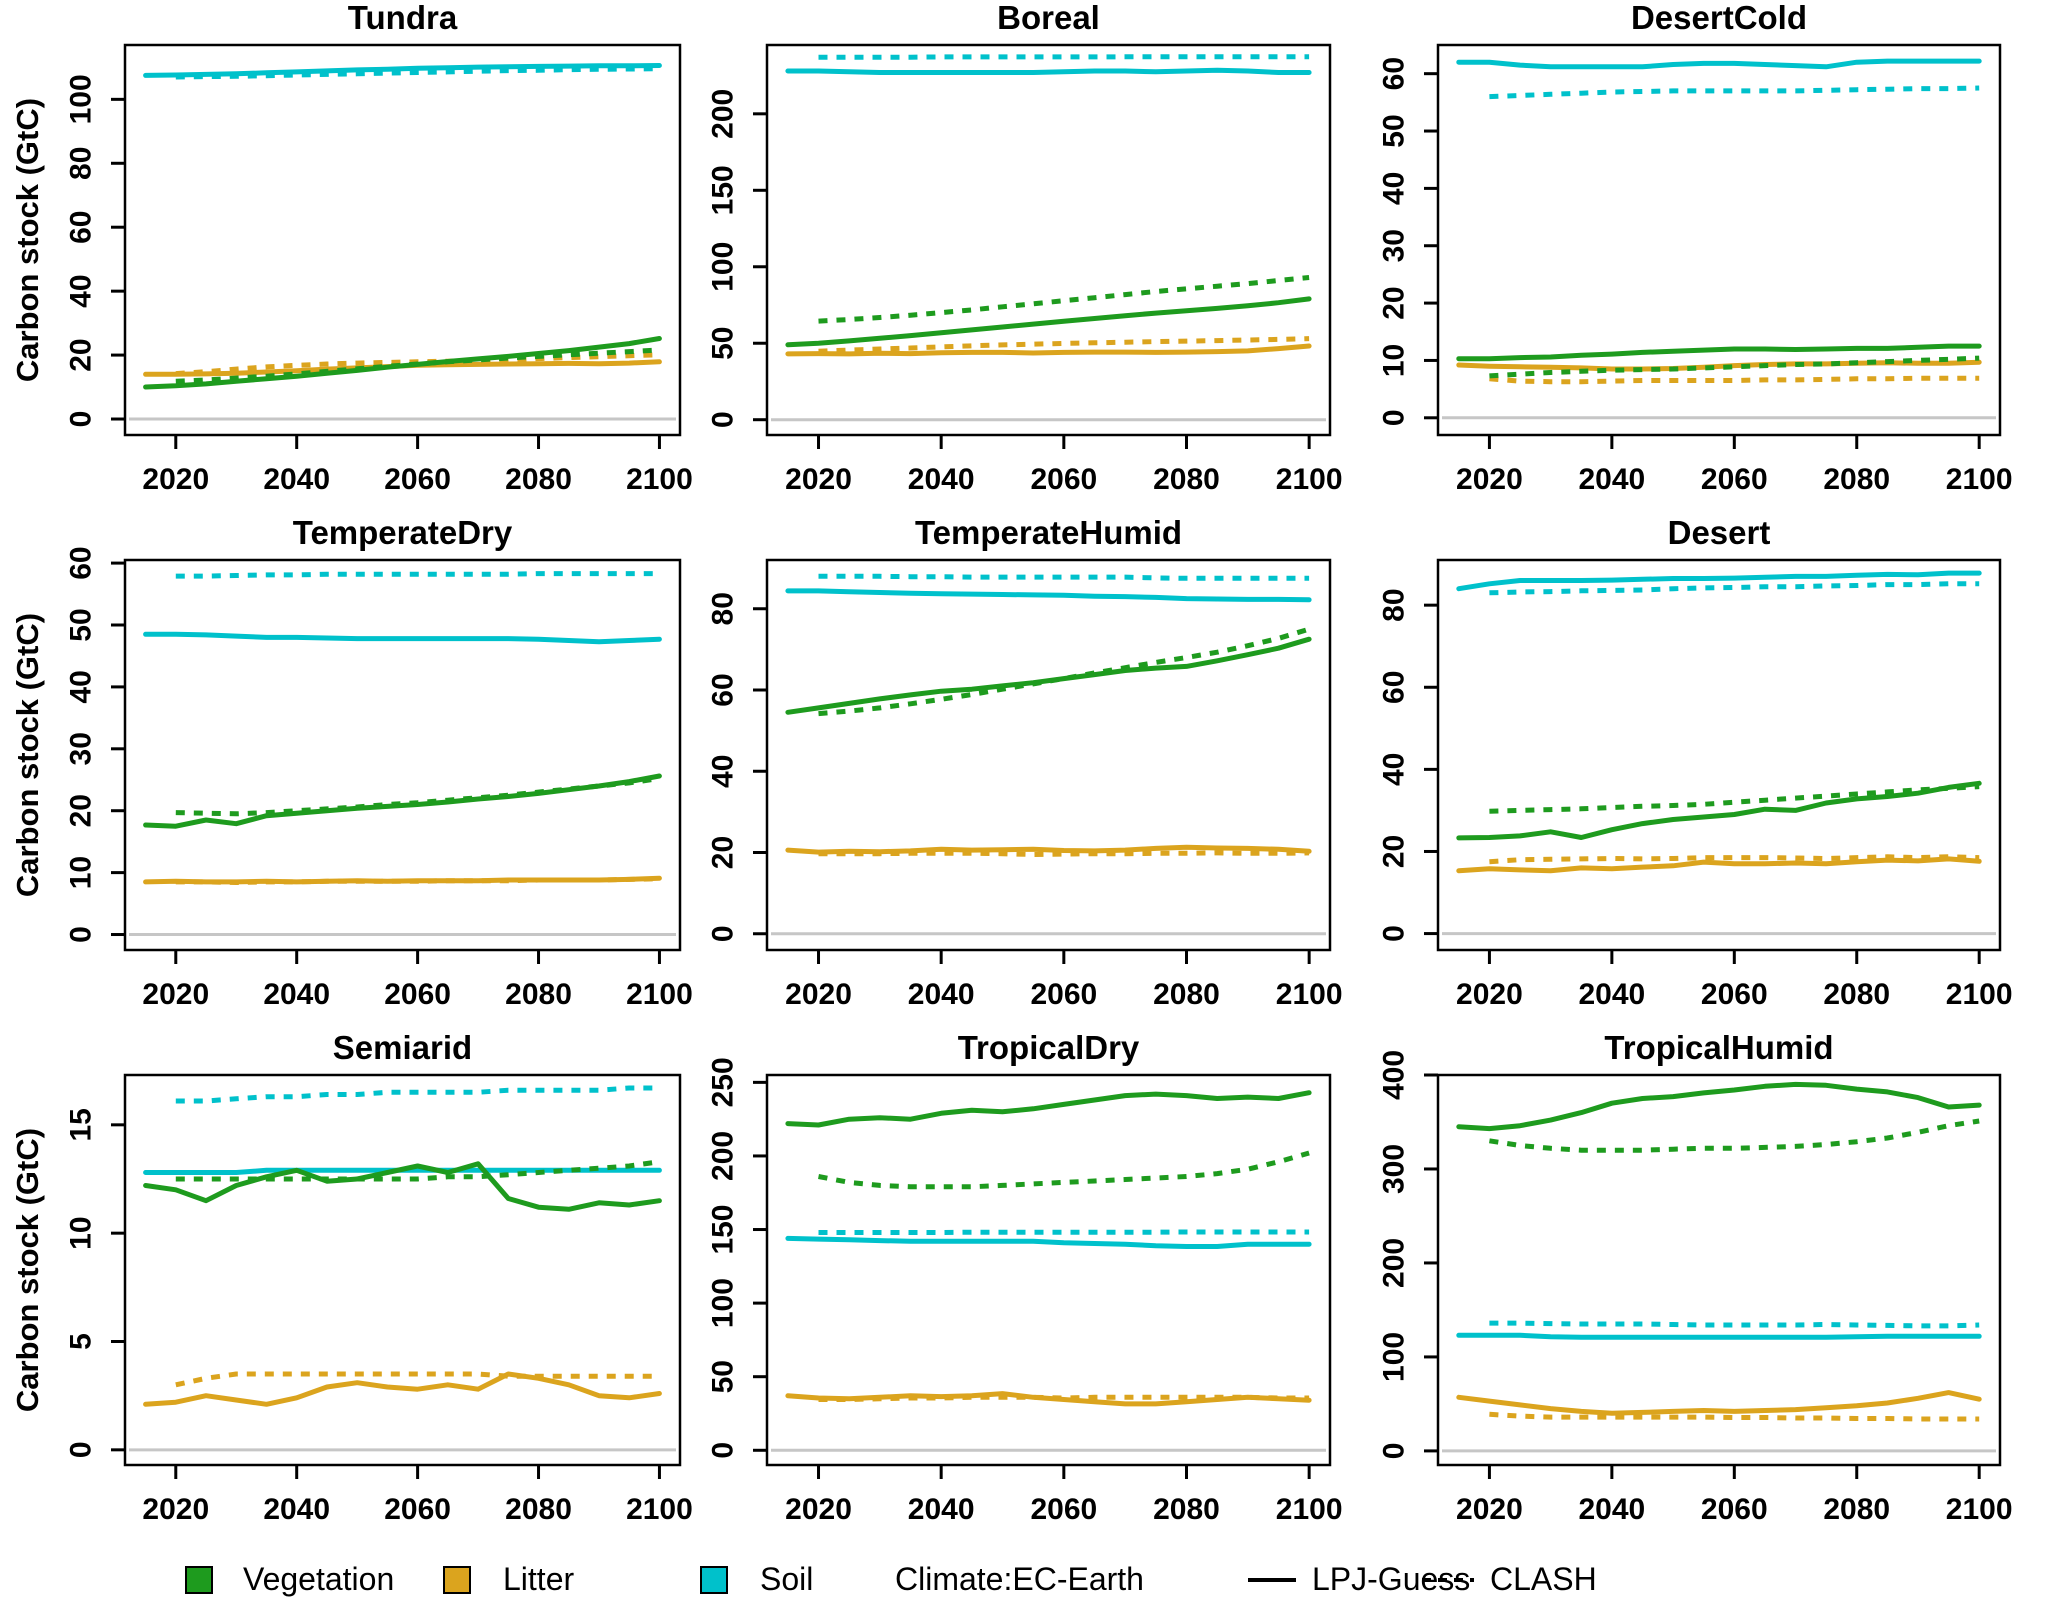 The height and width of the screenshot is (1614, 2067). I want to click on y-axis: 0 100 200 300 400, so click(1408, 1254).